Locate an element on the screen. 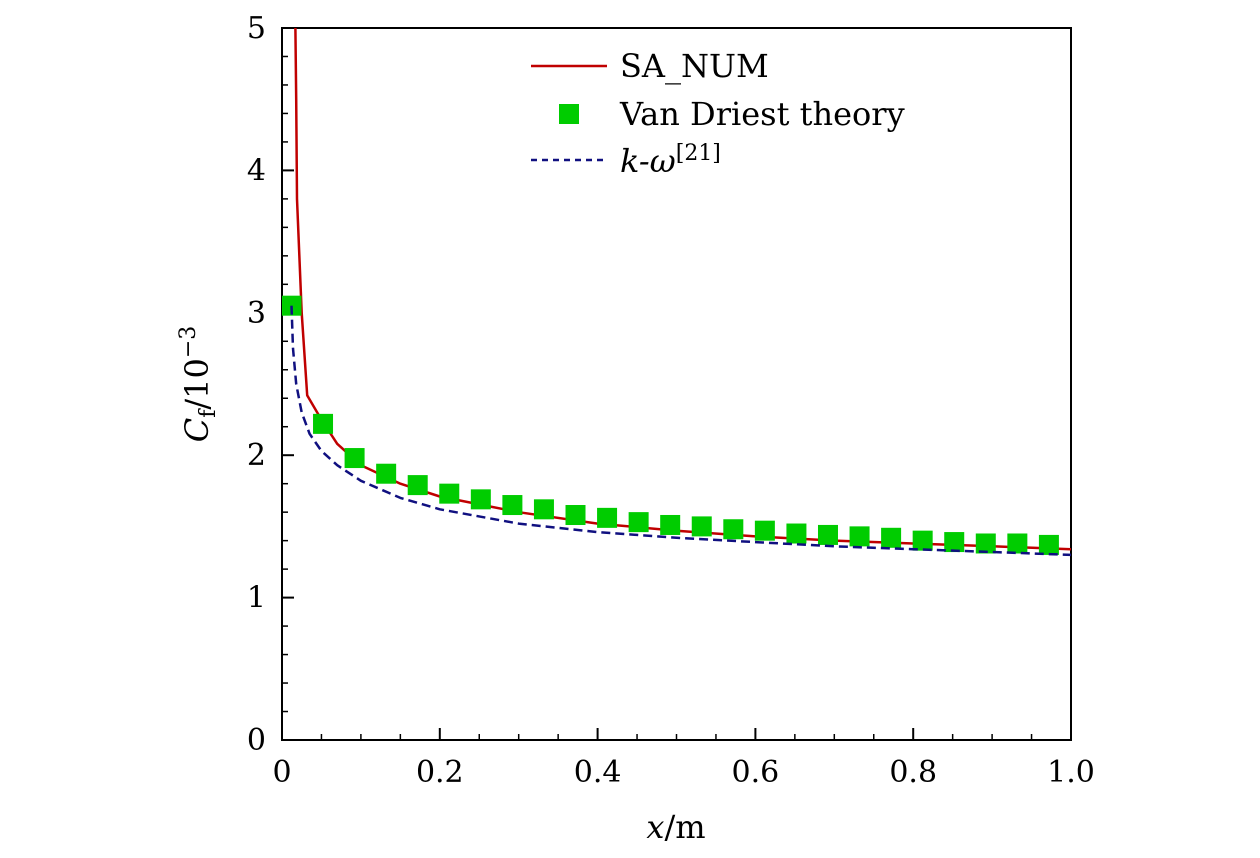 The height and width of the screenshot is (858, 1260). x-axis-title: x/m is located at coordinates (675, 827).